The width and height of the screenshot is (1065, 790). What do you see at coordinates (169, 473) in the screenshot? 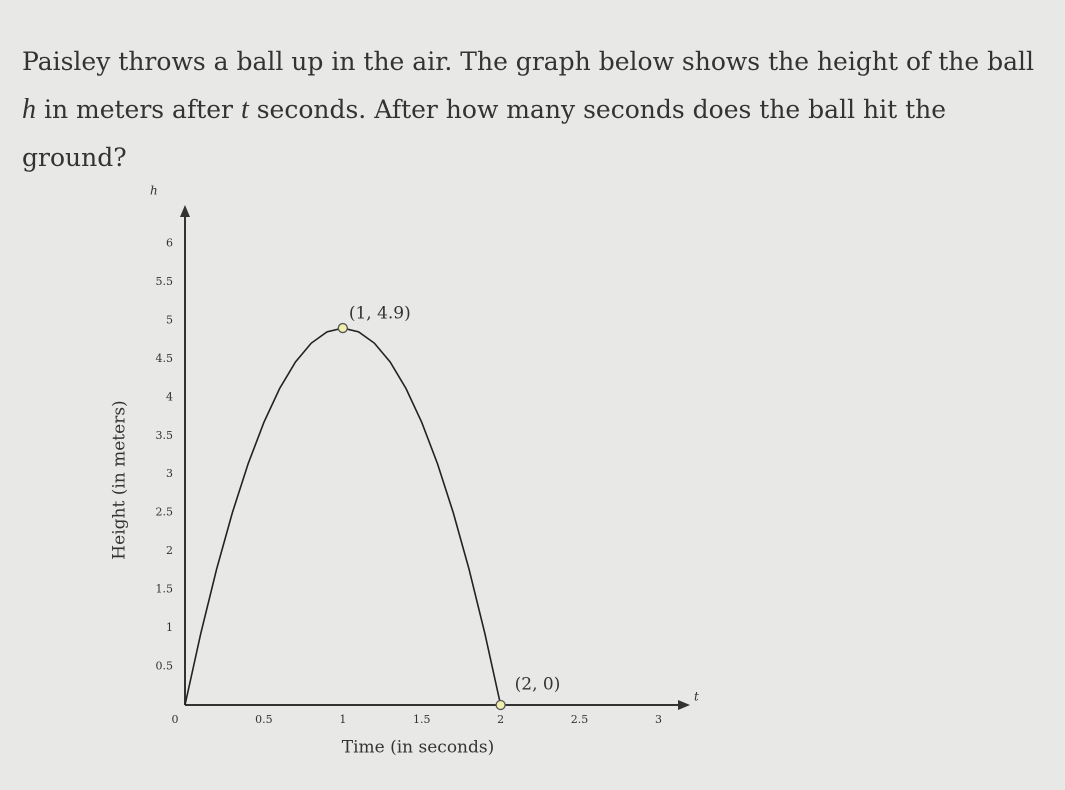
I see `y-tick-label: 3` at bounding box center [169, 473].